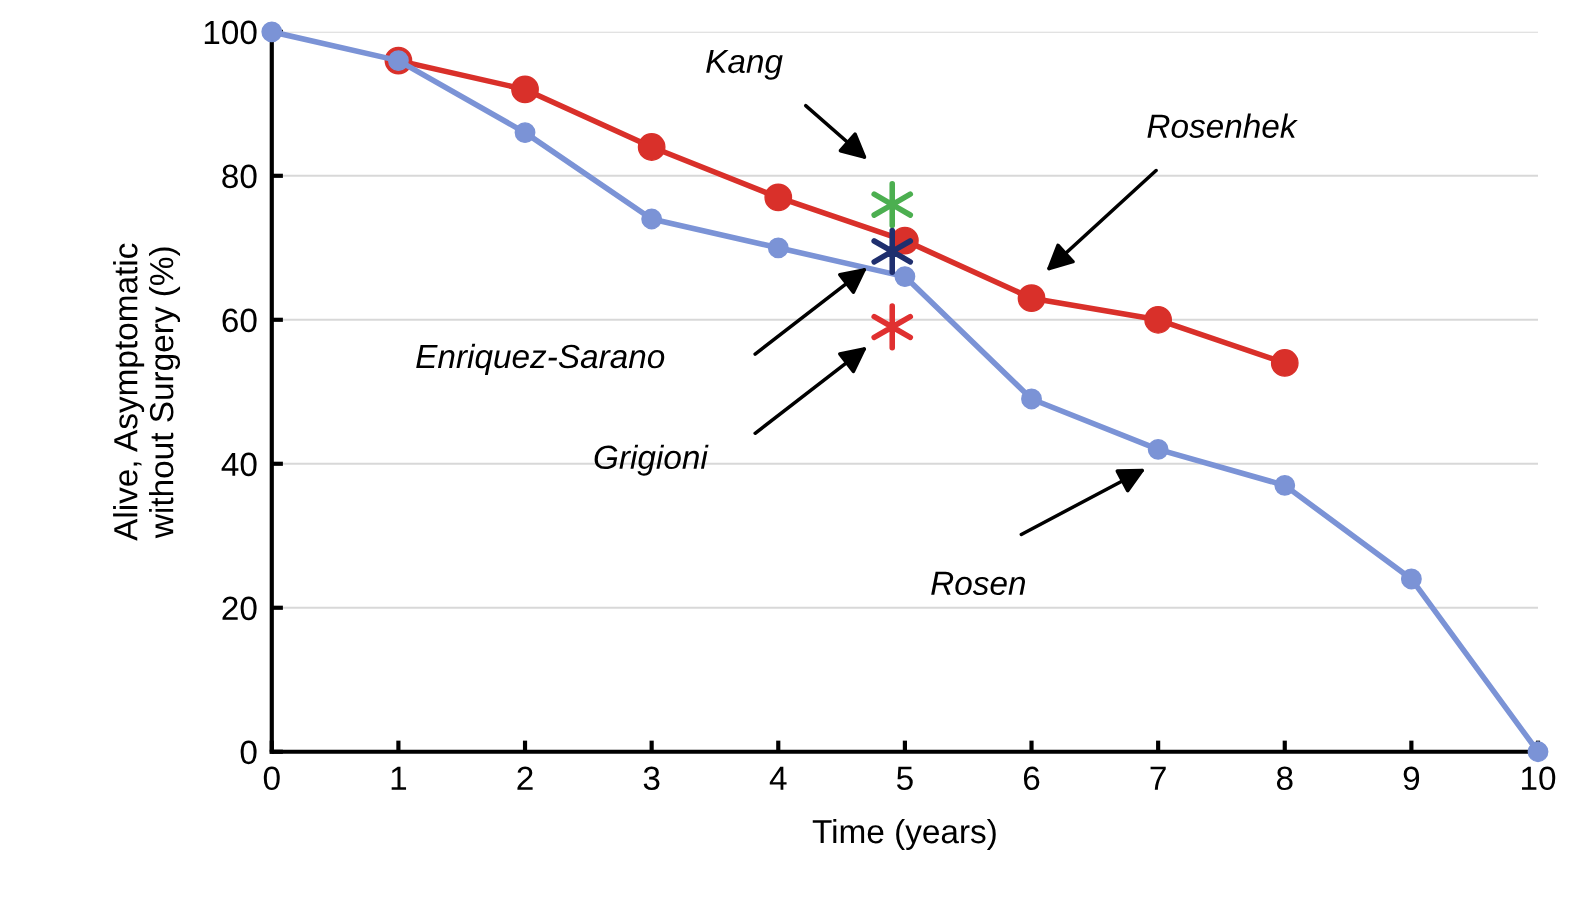 This screenshot has height=909, width=1571. I want to click on annotation: Rosenhek, so click(1222, 125).